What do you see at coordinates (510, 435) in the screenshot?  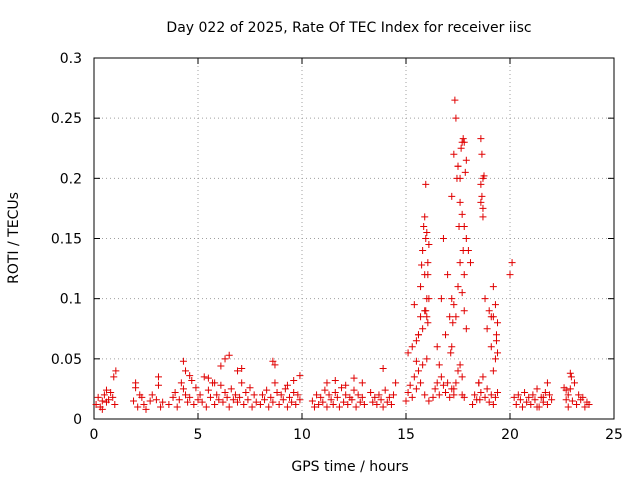 I see `x-tick-label: 20` at bounding box center [510, 435].